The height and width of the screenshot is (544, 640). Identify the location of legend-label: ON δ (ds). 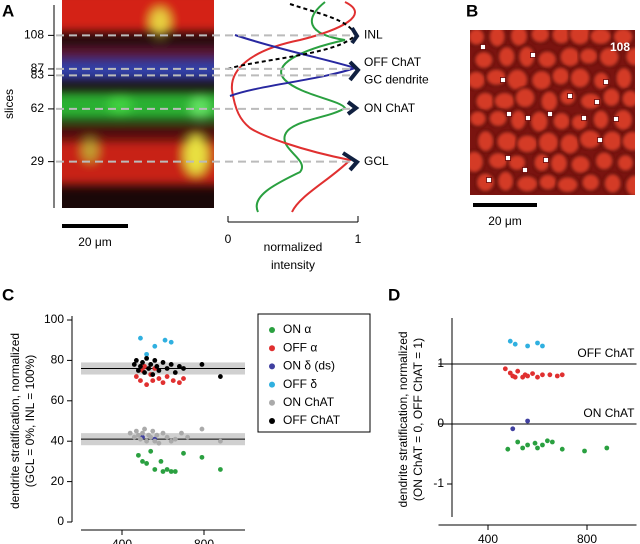
(309, 366).